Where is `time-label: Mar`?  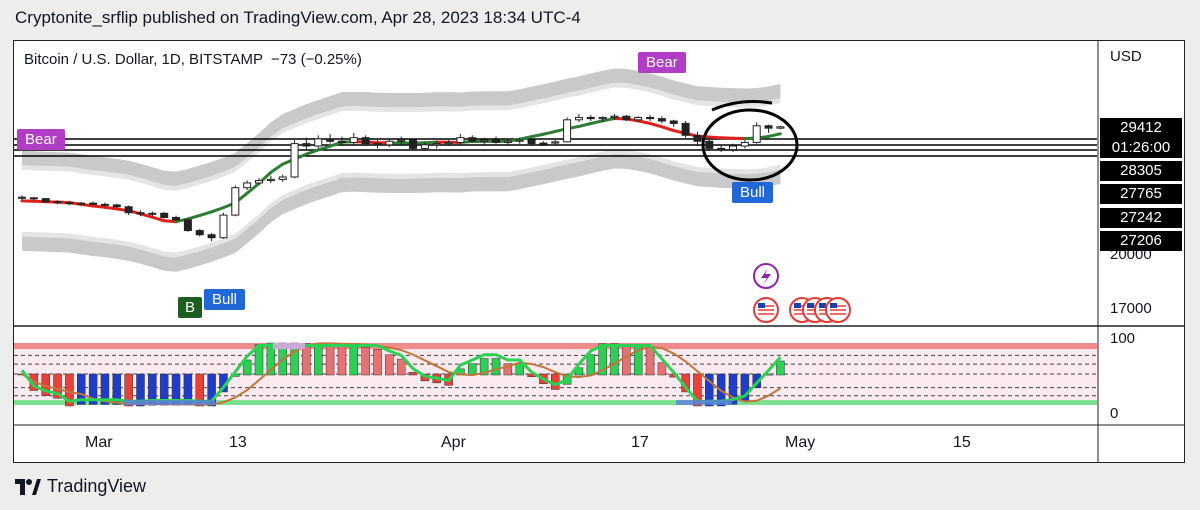 time-label: Mar is located at coordinates (99, 442).